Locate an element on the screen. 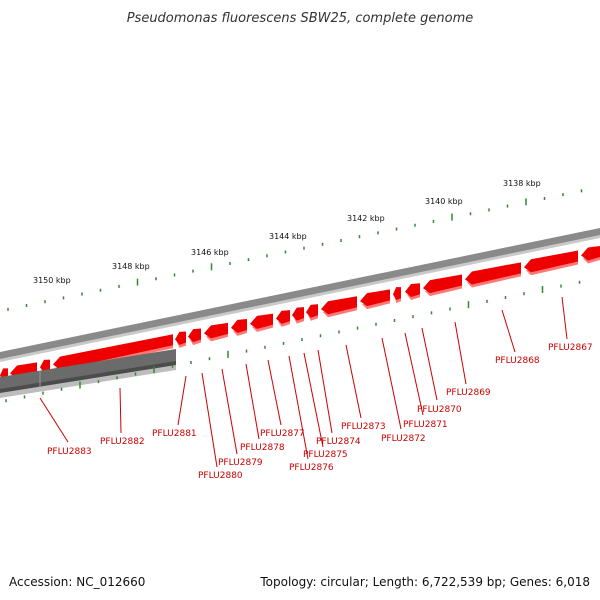 The image size is (600, 600). kbp-label: 3146 kbp is located at coordinates (210, 252).